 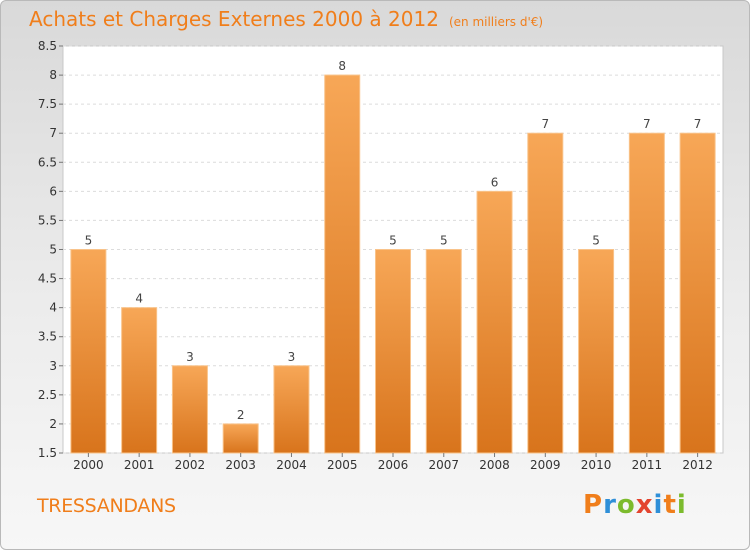 I want to click on x-tick-label: 2007, so click(x=443, y=465).